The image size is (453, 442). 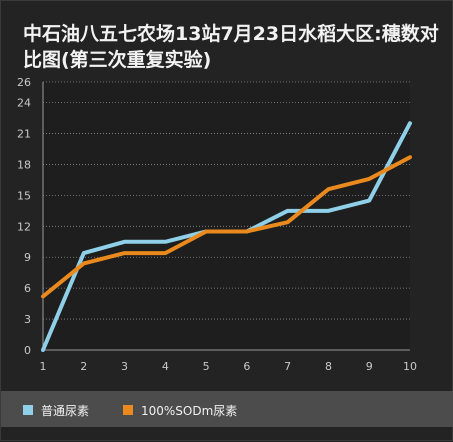 I want to click on y-tick-label: 6, so click(x=27, y=288).